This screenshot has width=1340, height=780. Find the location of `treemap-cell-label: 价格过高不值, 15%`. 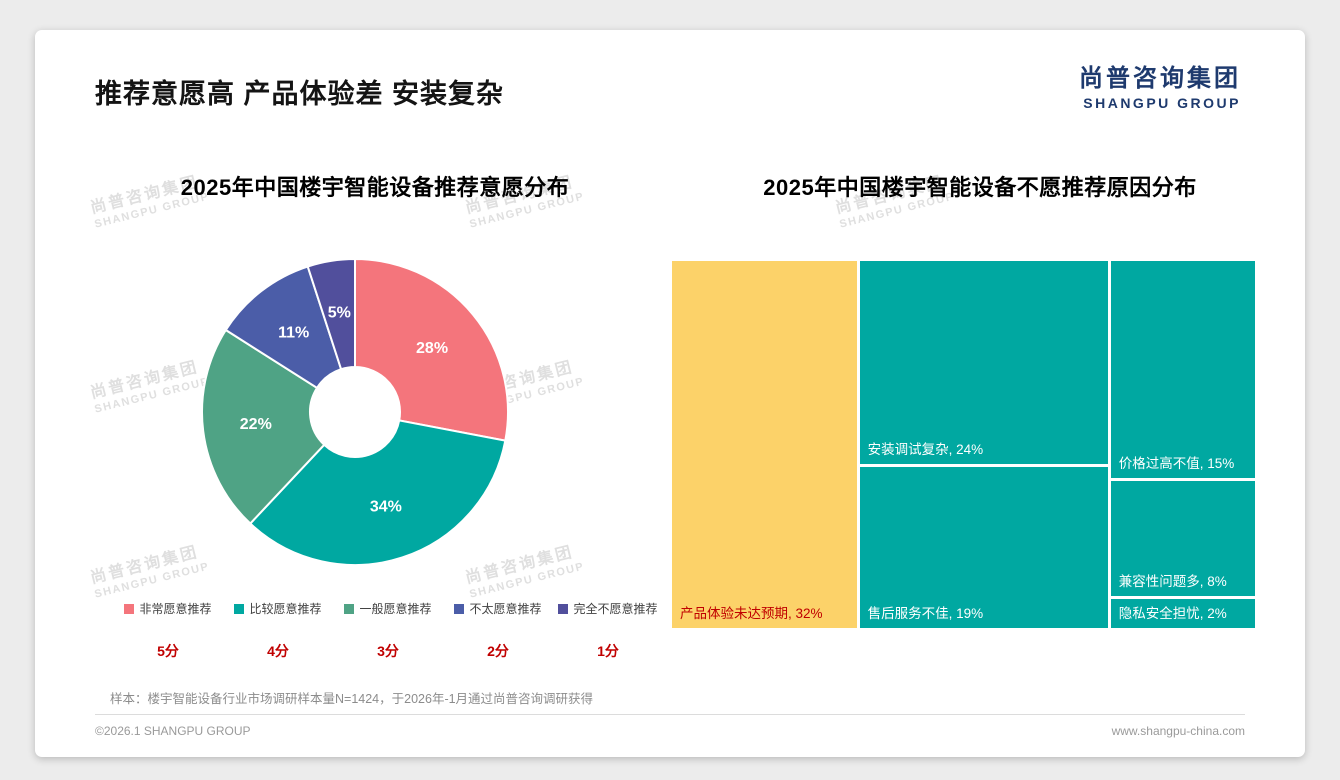

treemap-cell-label: 价格过高不值, 15% is located at coordinates (1176, 463).